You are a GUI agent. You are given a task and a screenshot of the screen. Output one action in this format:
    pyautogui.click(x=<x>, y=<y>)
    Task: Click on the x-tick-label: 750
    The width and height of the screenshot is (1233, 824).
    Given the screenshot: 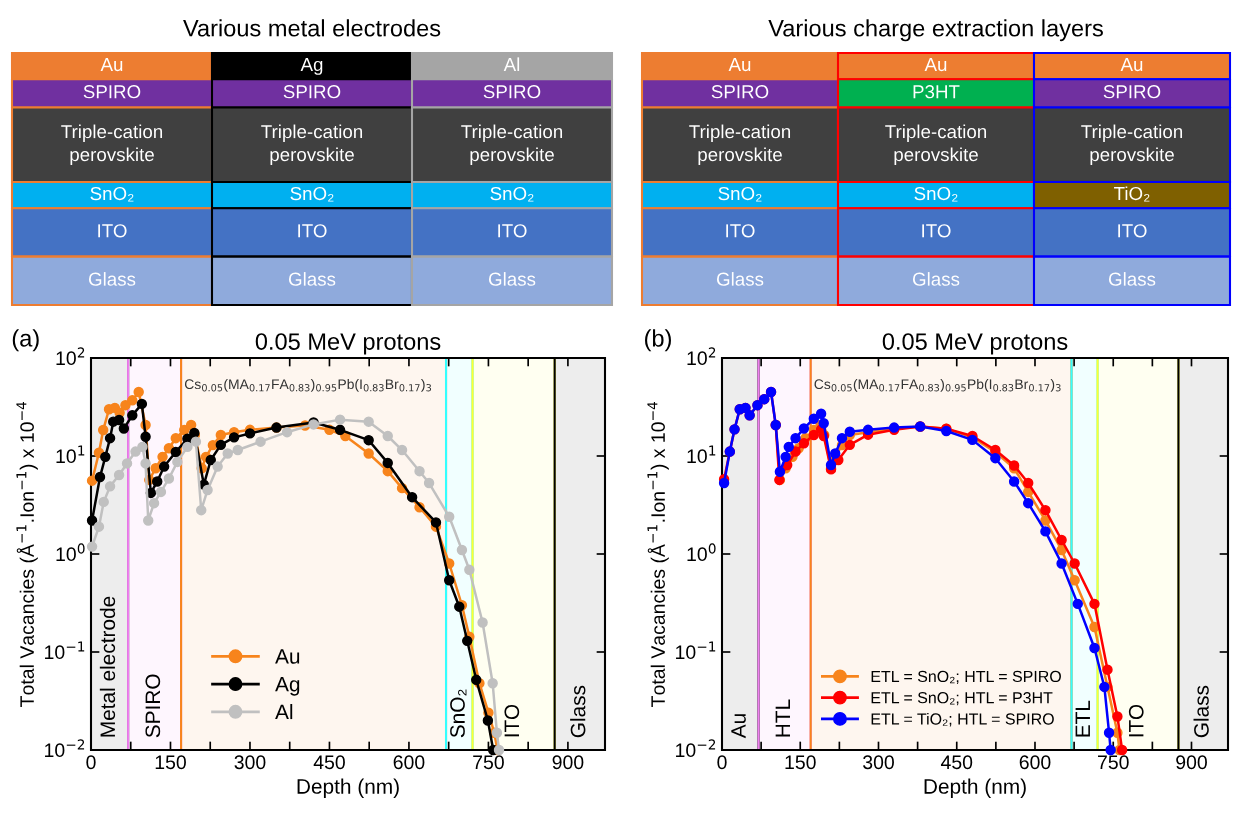 What is the action you would take?
    pyautogui.click(x=1113, y=762)
    